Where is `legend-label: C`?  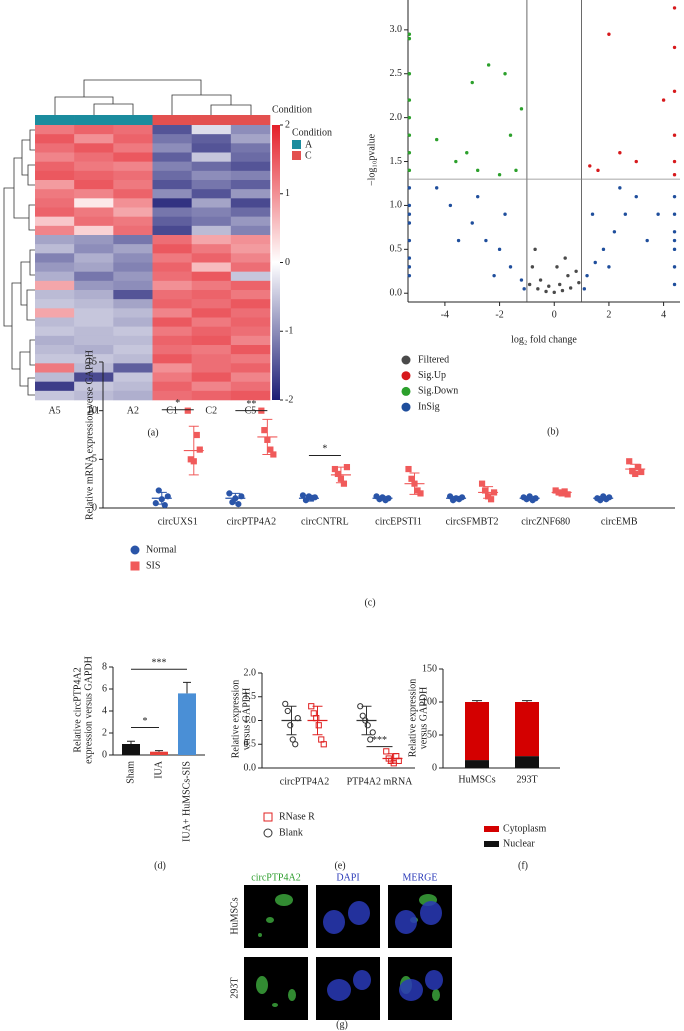 legend-label: C is located at coordinates (308, 155).